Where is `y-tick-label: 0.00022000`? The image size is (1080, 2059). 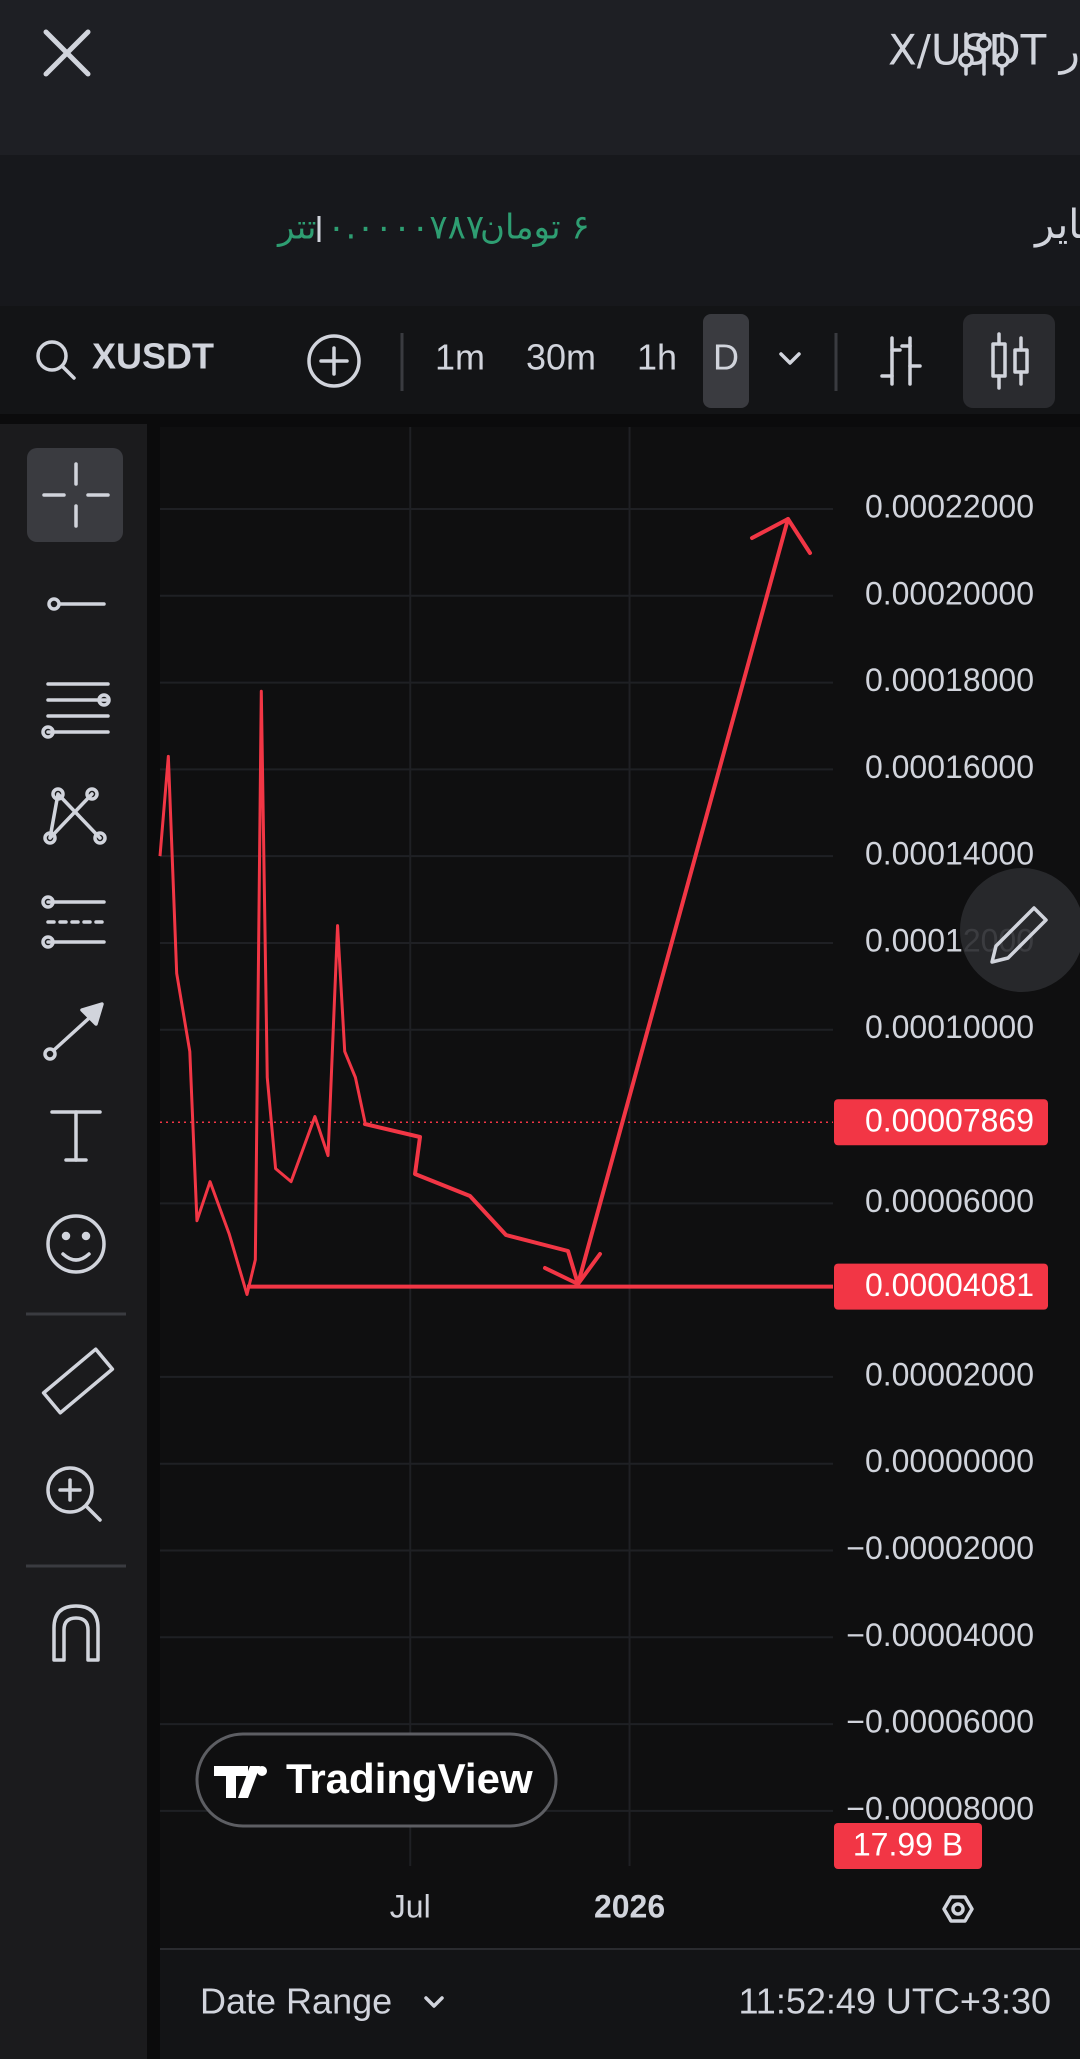 y-tick-label: 0.00022000 is located at coordinates (949, 506).